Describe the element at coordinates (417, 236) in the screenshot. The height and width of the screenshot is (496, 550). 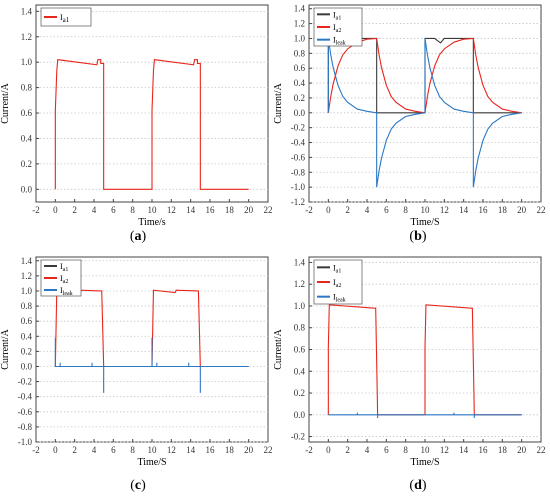
I see `panel-caption: (b)` at that location.